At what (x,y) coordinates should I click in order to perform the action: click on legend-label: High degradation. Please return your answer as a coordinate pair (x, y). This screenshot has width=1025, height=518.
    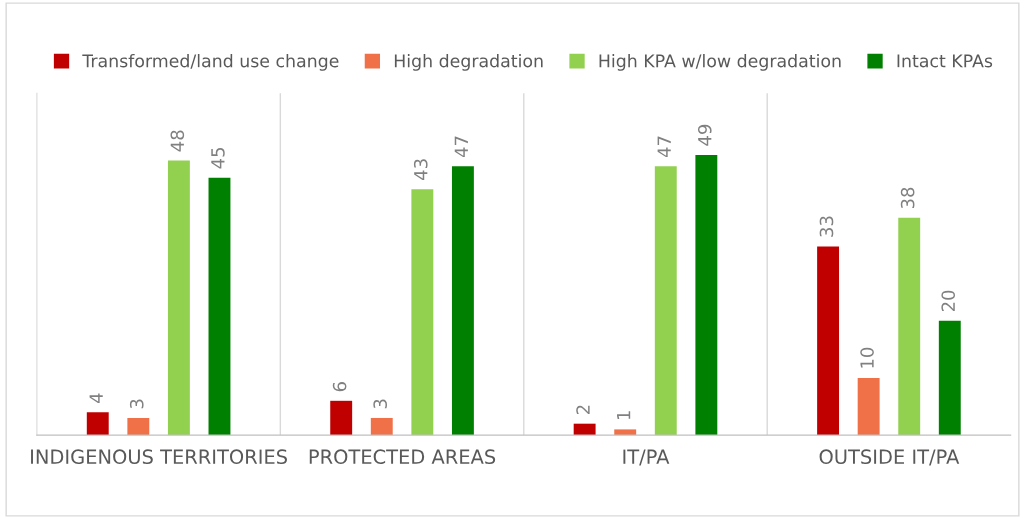
    Looking at the image, I should click on (468, 62).